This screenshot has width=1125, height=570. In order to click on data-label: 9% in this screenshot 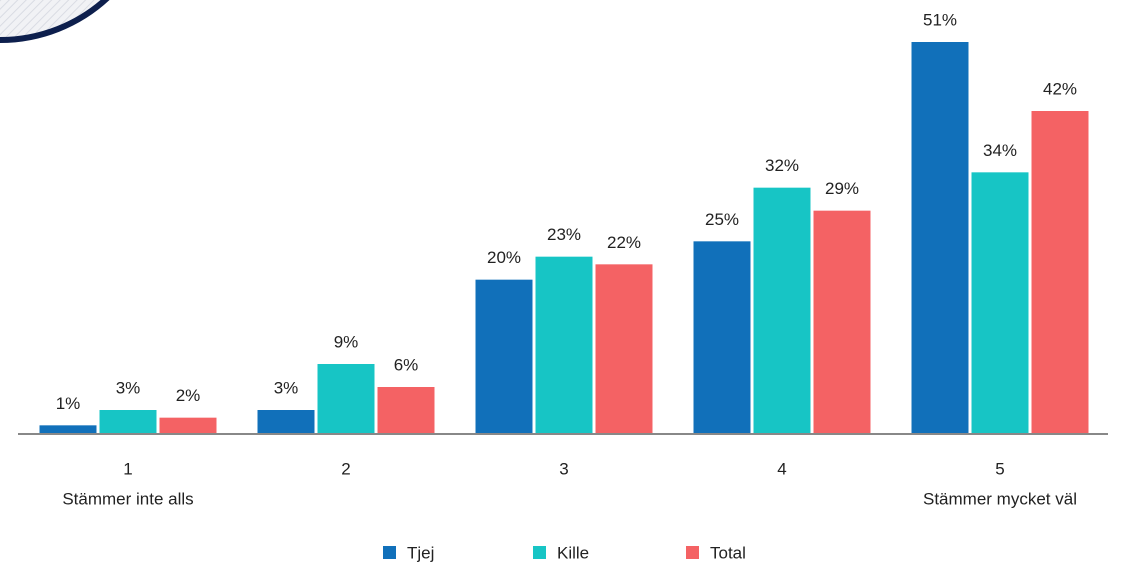, I will do `click(346, 341)`.